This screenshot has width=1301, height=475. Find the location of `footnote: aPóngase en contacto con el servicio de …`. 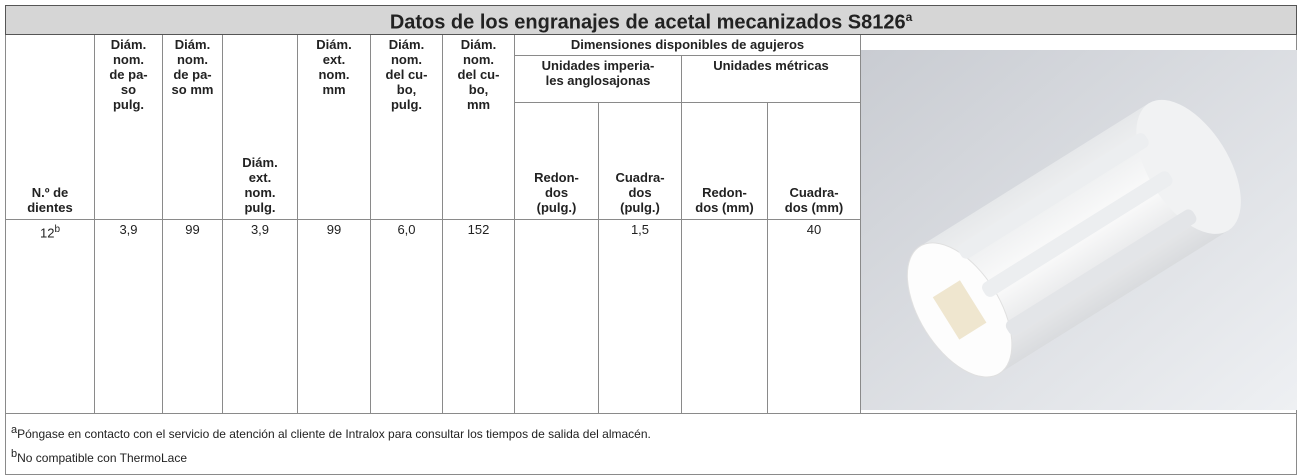

footnote: aPóngase en contacto con el servicio de … is located at coordinates (651, 432).